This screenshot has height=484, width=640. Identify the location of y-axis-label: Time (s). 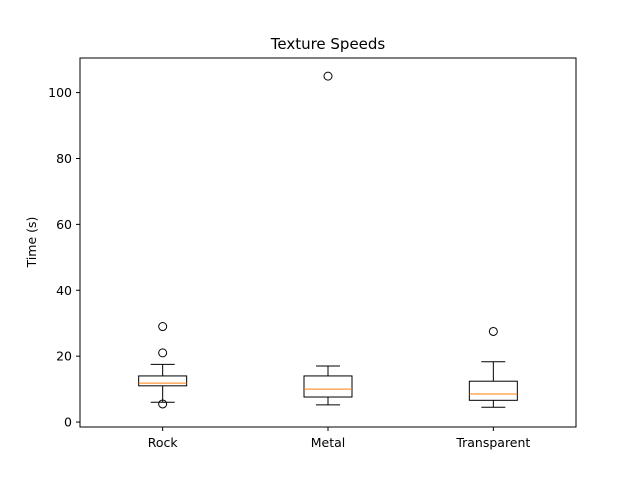
(31, 243).